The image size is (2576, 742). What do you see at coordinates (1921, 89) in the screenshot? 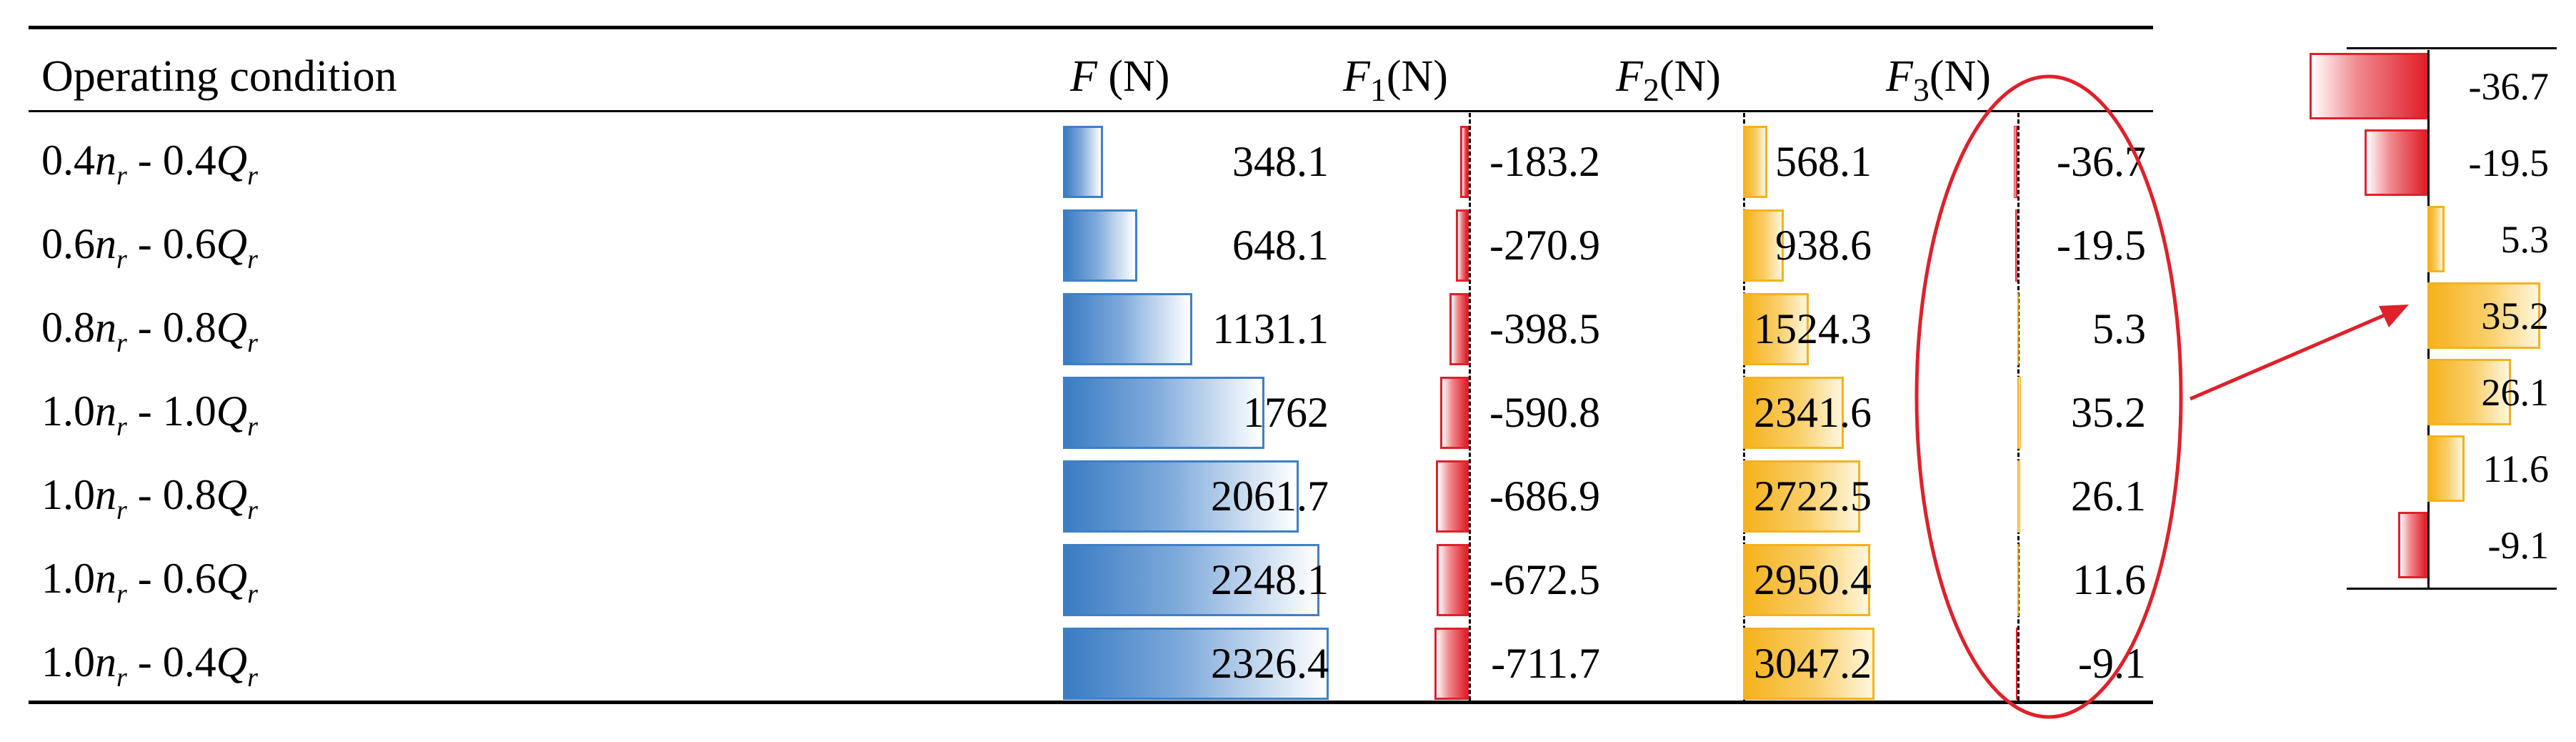
I see `header-F3-subscript: 3` at bounding box center [1921, 89].